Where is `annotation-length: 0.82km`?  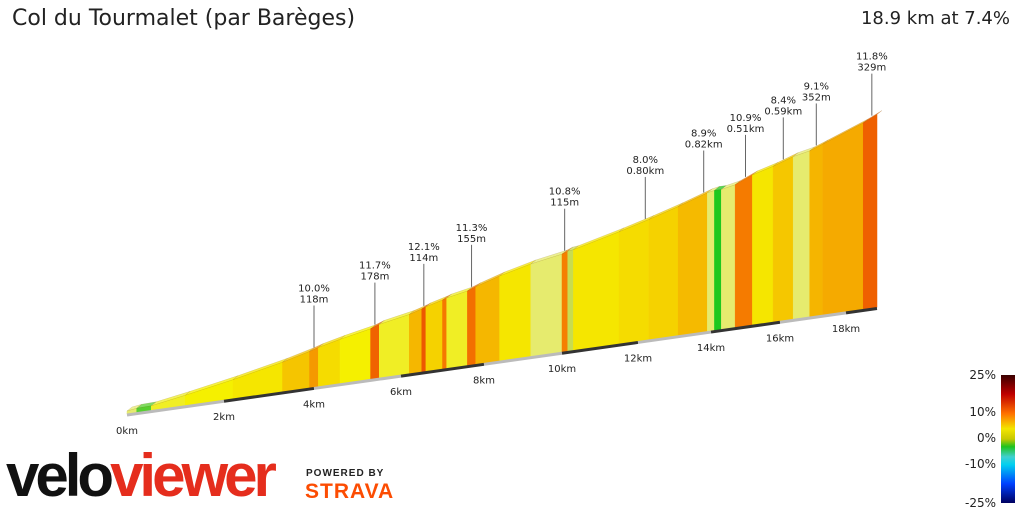
annotation-length: 0.82km is located at coordinates (704, 145).